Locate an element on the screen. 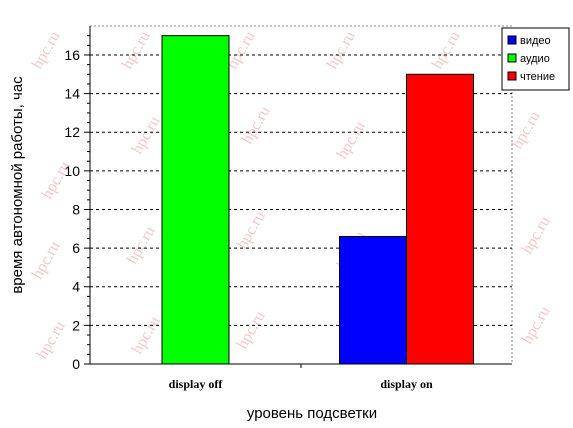 Image resolution: width=573 pixels, height=428 pixels. y-tick-label: 6 is located at coordinates (76, 248).